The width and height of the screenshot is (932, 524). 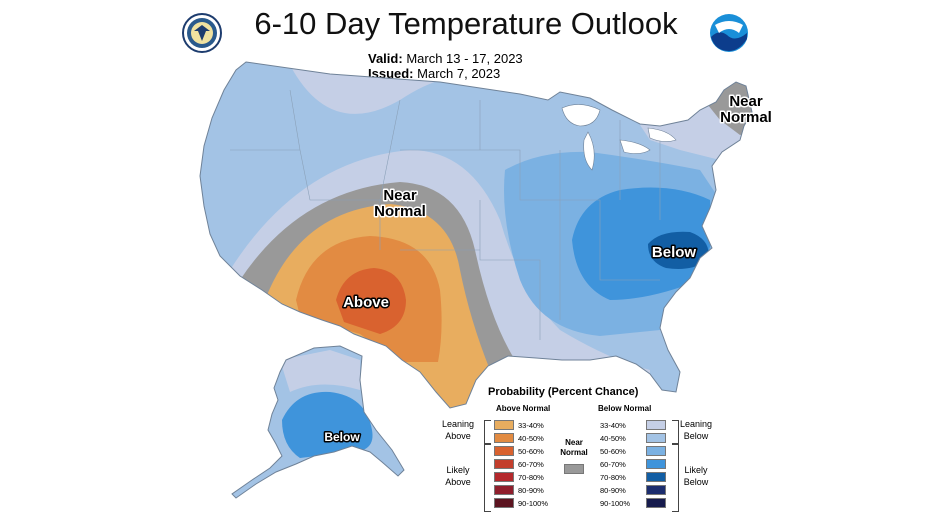 What do you see at coordinates (531, 477) in the screenshot?
I see `above-normal-label: 70-80%` at bounding box center [531, 477].